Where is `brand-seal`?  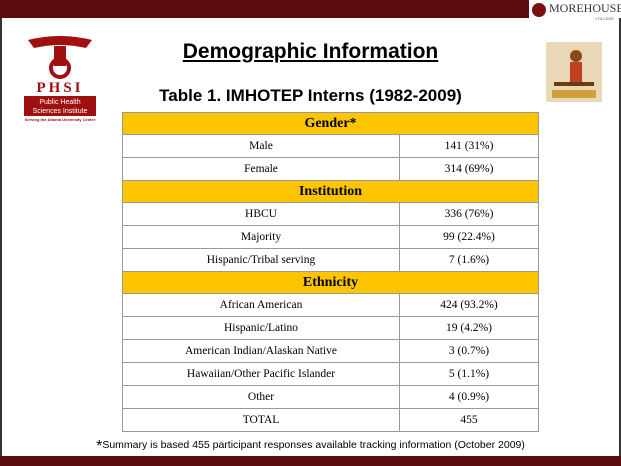
brand-seal is located at coordinates (539, 10).